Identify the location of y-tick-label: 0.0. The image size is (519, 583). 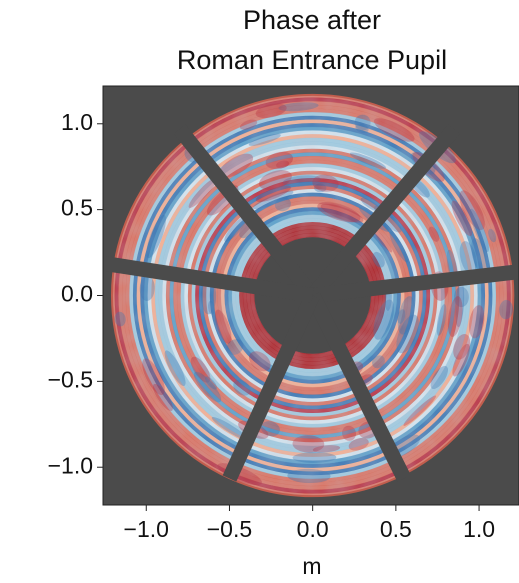
(77, 294).